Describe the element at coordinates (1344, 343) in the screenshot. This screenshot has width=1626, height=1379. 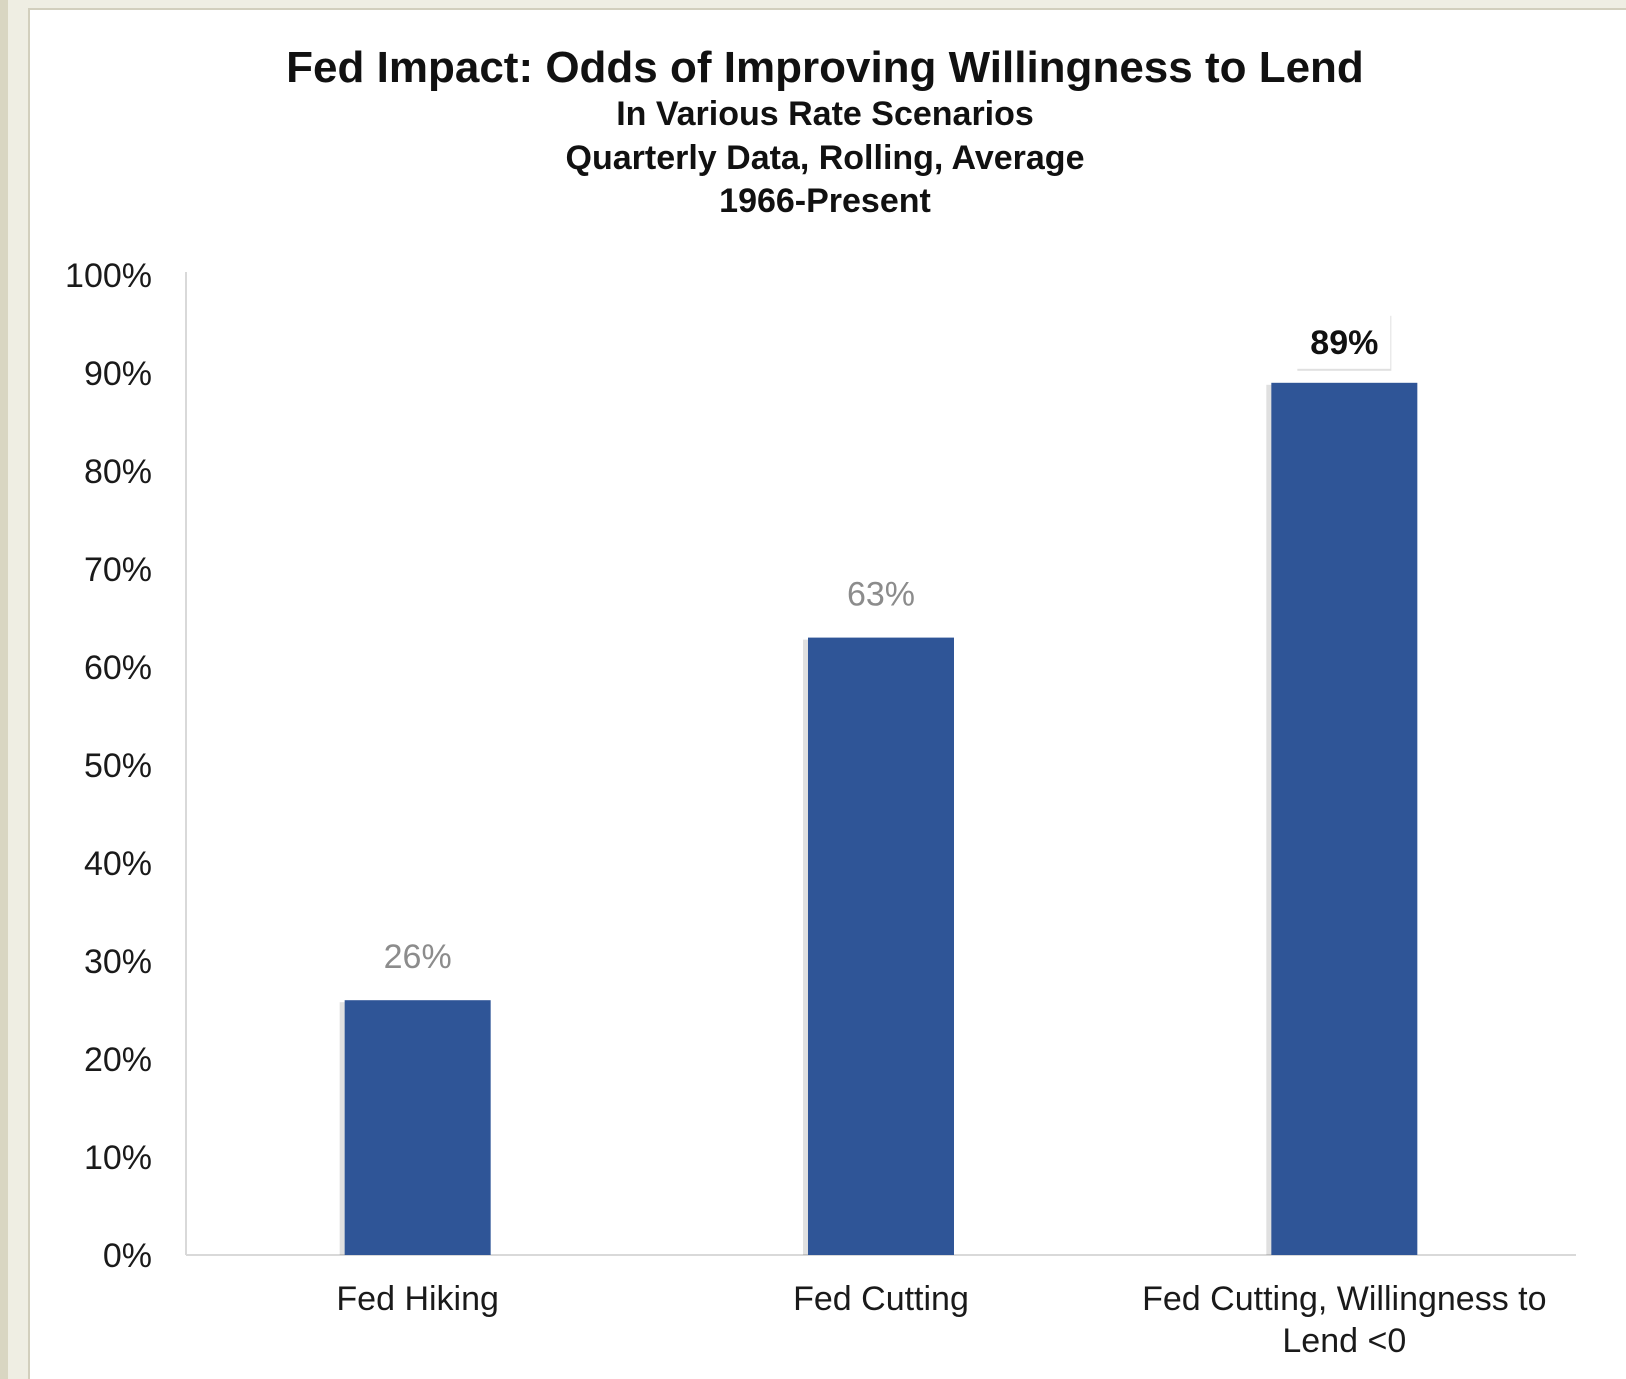
I see `data-label: 89%` at that location.